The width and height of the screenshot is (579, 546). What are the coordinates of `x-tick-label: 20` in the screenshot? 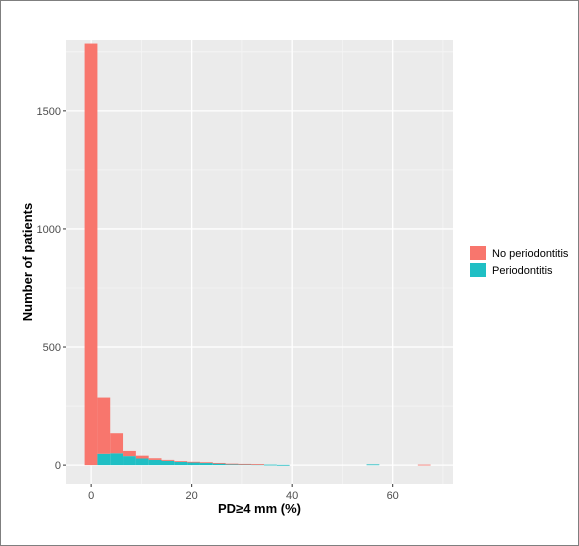 It's located at (192, 496).